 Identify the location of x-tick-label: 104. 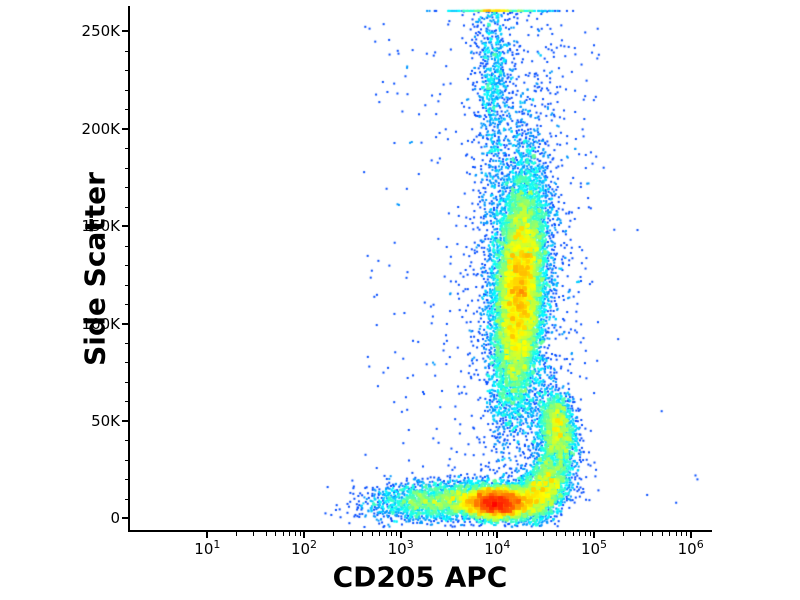
(497, 548).